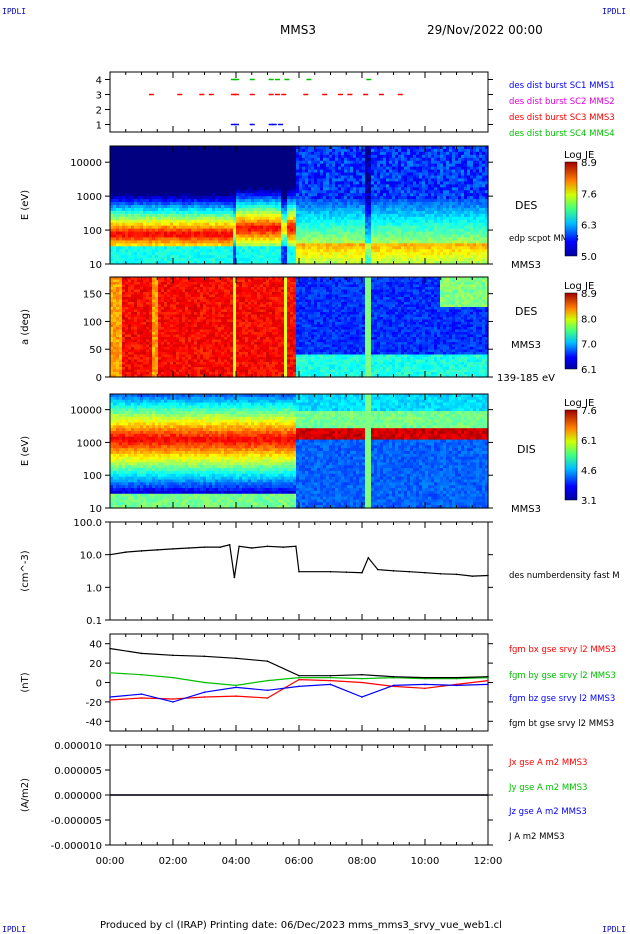 This screenshot has width=630, height=934. Describe the element at coordinates (99, 111) in the screenshot. I see `y-tick-label: 2` at that location.